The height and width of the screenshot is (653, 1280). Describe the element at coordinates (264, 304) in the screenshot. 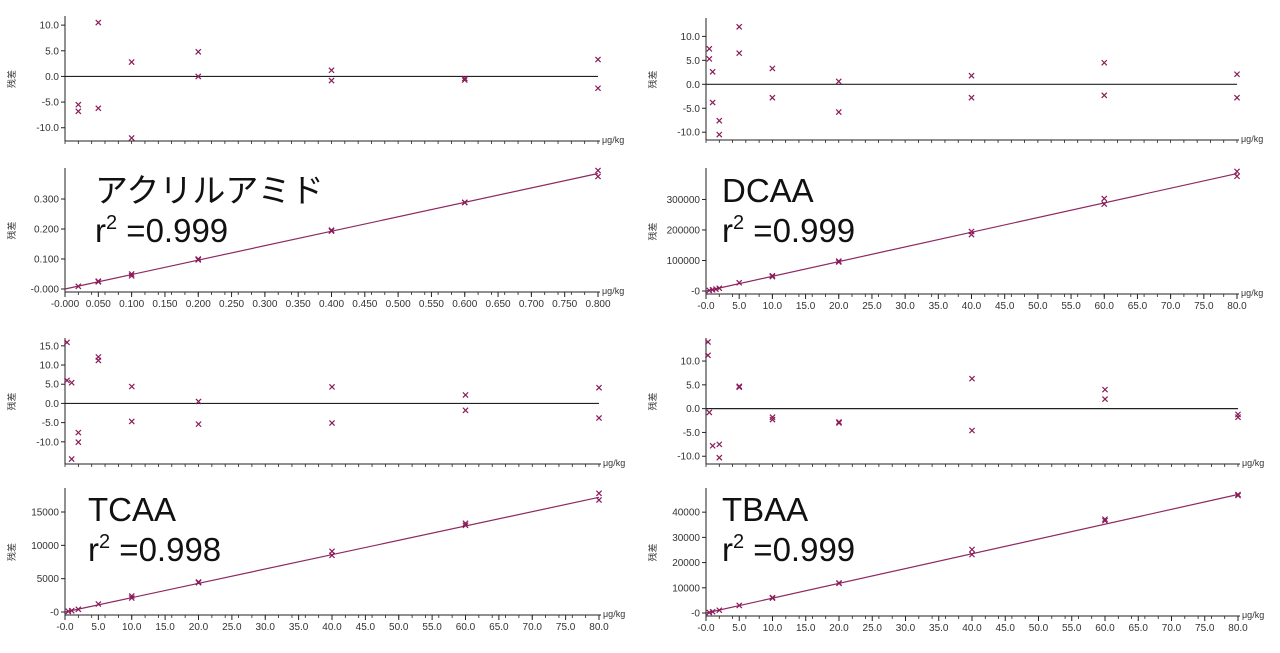

I see `x-tick-label: 0.300` at that location.